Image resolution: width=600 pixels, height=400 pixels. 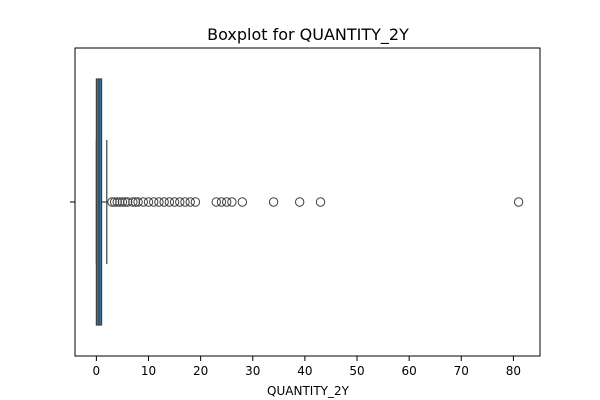 I want to click on x-tick-label: 40, so click(x=304, y=371).